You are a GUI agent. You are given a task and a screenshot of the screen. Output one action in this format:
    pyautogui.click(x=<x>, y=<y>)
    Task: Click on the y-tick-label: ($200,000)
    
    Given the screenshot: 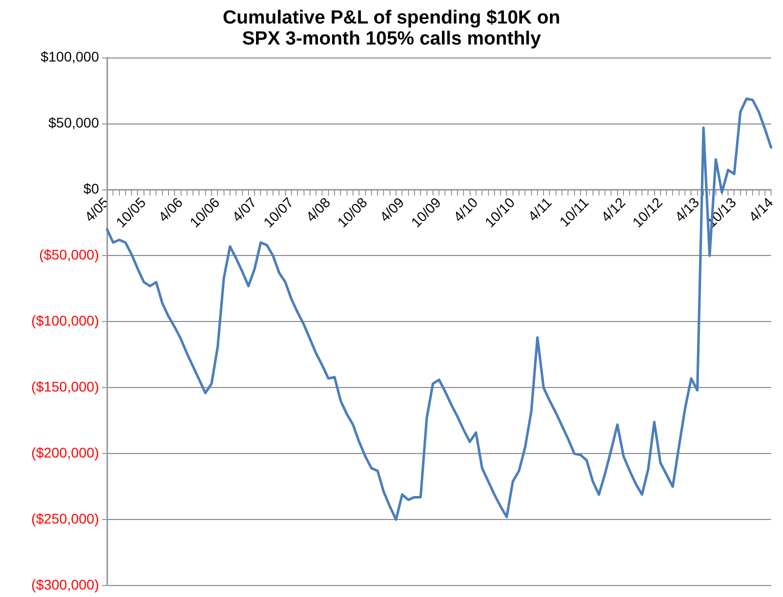 What is the action you would take?
    pyautogui.click(x=65, y=452)
    